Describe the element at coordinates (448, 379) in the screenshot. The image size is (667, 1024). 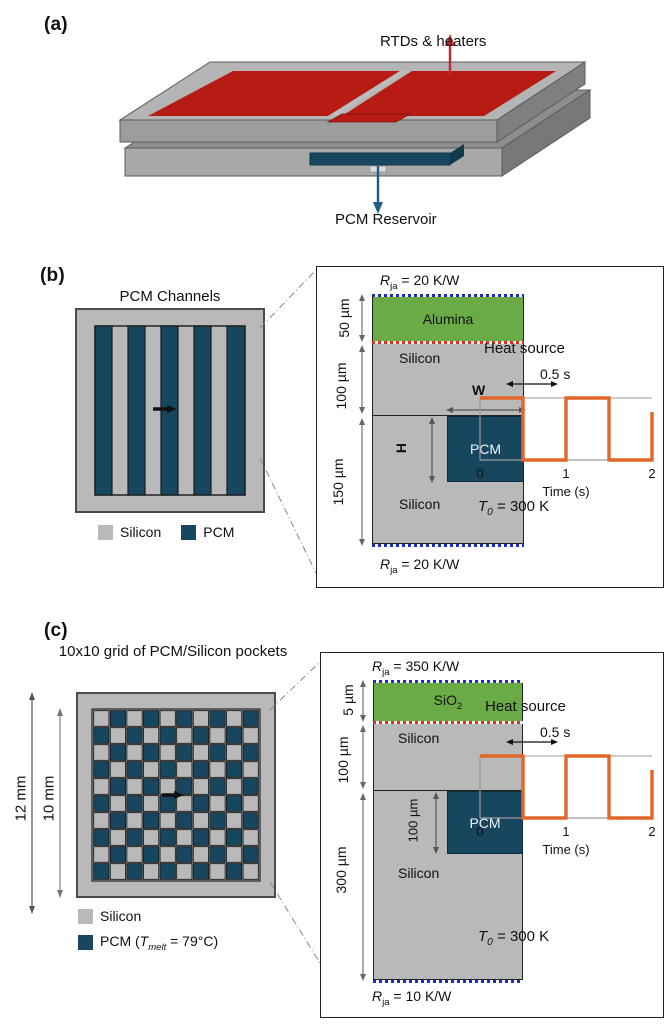
I see `layer-silicon-upper: Silicon` at that location.